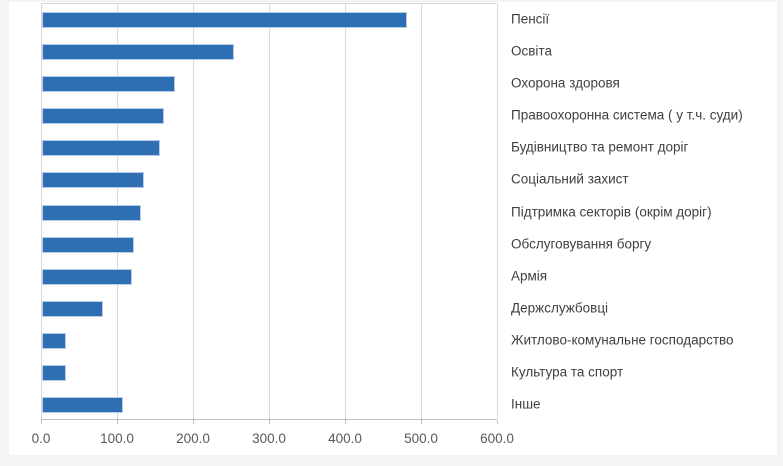  Describe the element at coordinates (567, 372) in the screenshot. I see `category-label: Культура та спорт` at that location.